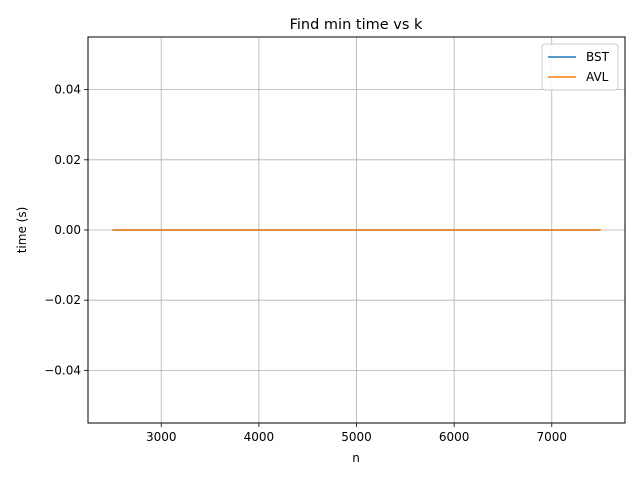 This screenshot has width=640, height=480. Describe the element at coordinates (598, 57) in the screenshot. I see `legend-label-bst: BST` at that location.